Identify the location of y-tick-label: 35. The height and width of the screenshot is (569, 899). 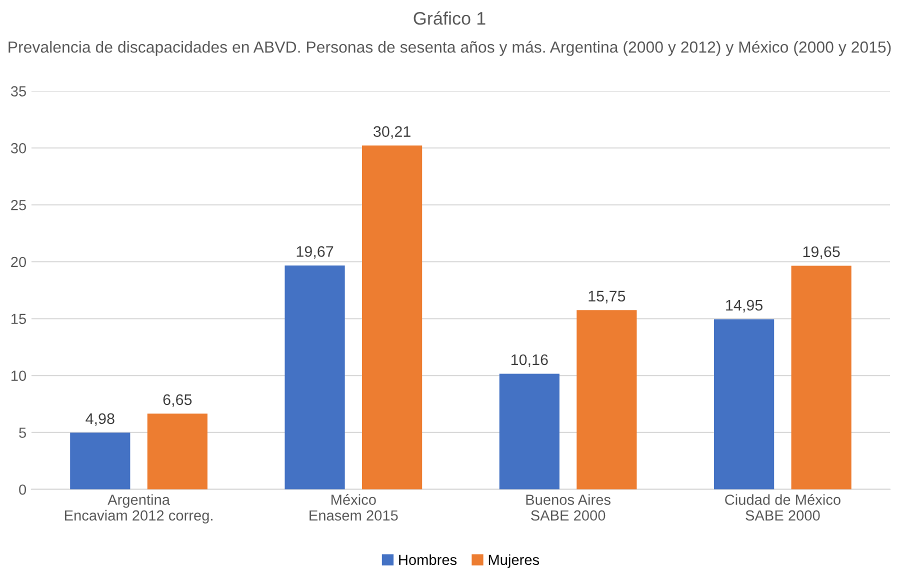
(18, 91).